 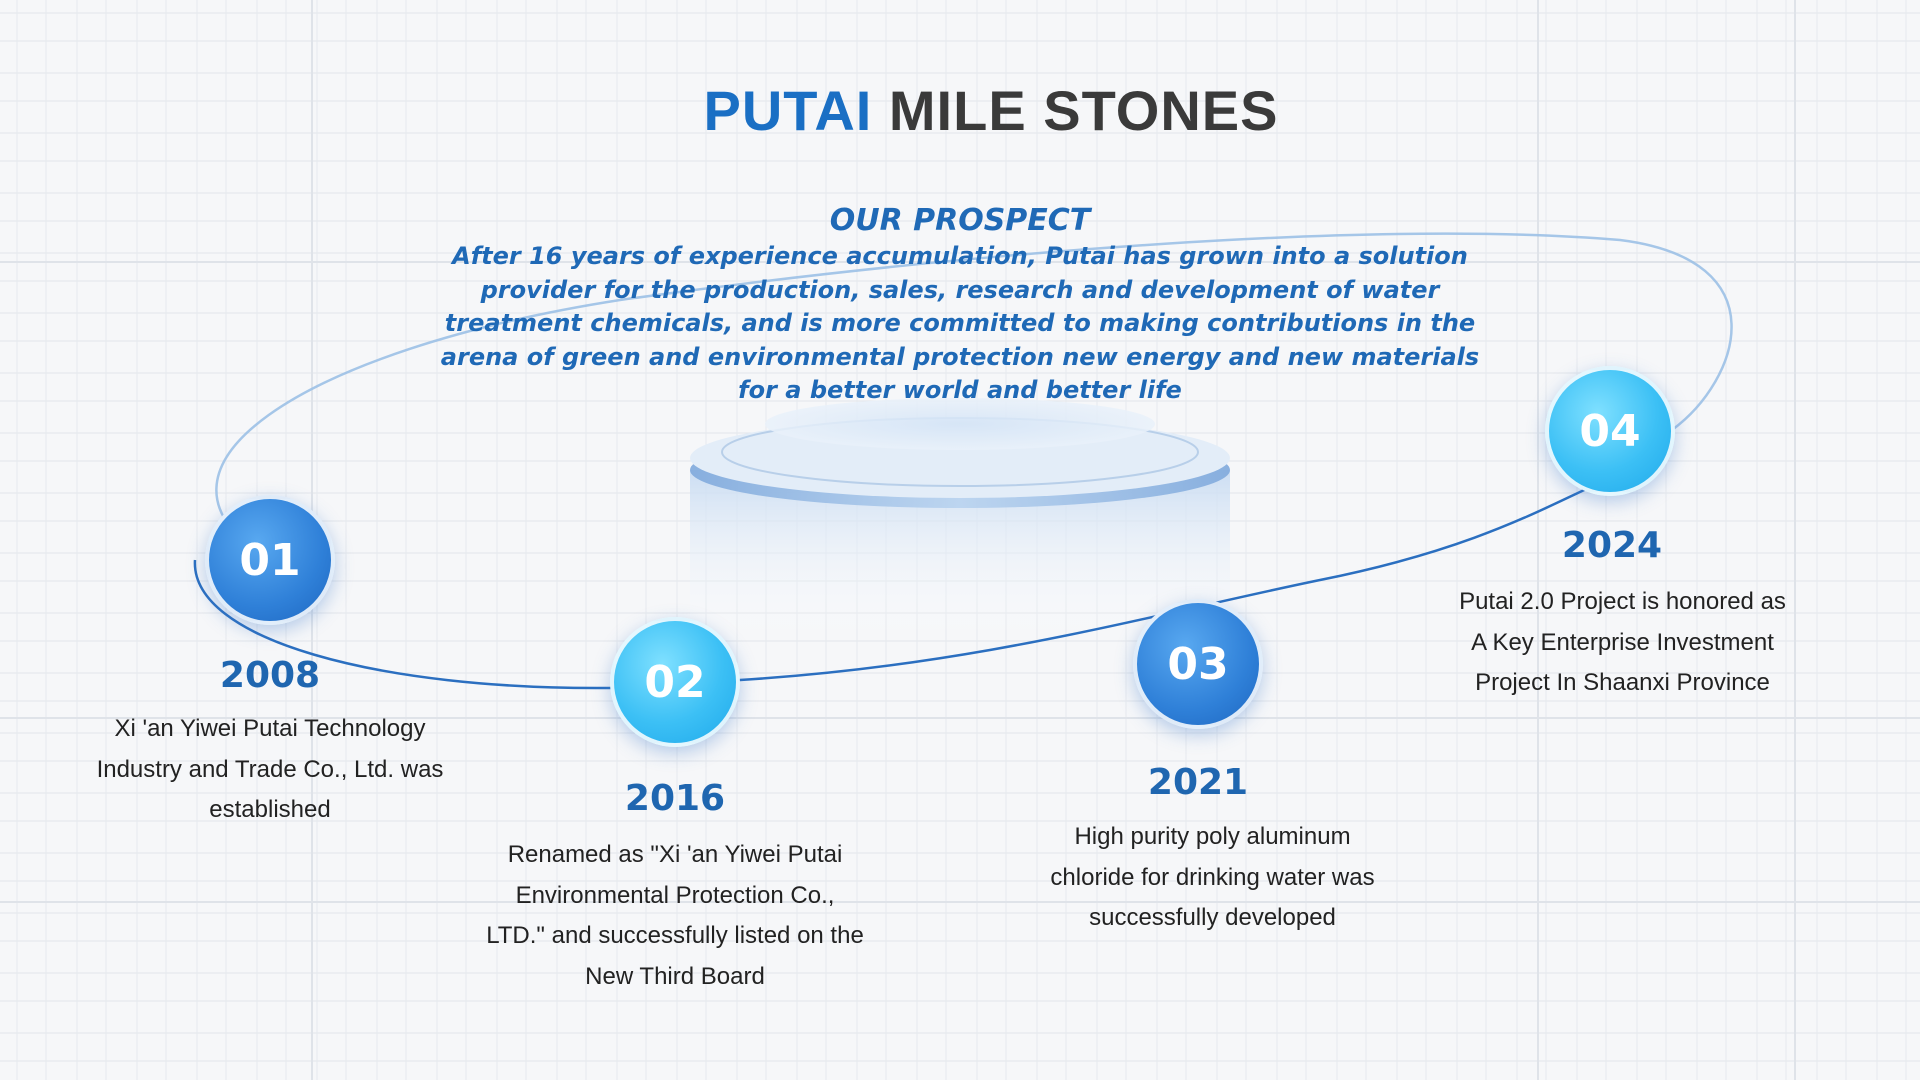 I want to click on milestone-number: 01, so click(x=270, y=560).